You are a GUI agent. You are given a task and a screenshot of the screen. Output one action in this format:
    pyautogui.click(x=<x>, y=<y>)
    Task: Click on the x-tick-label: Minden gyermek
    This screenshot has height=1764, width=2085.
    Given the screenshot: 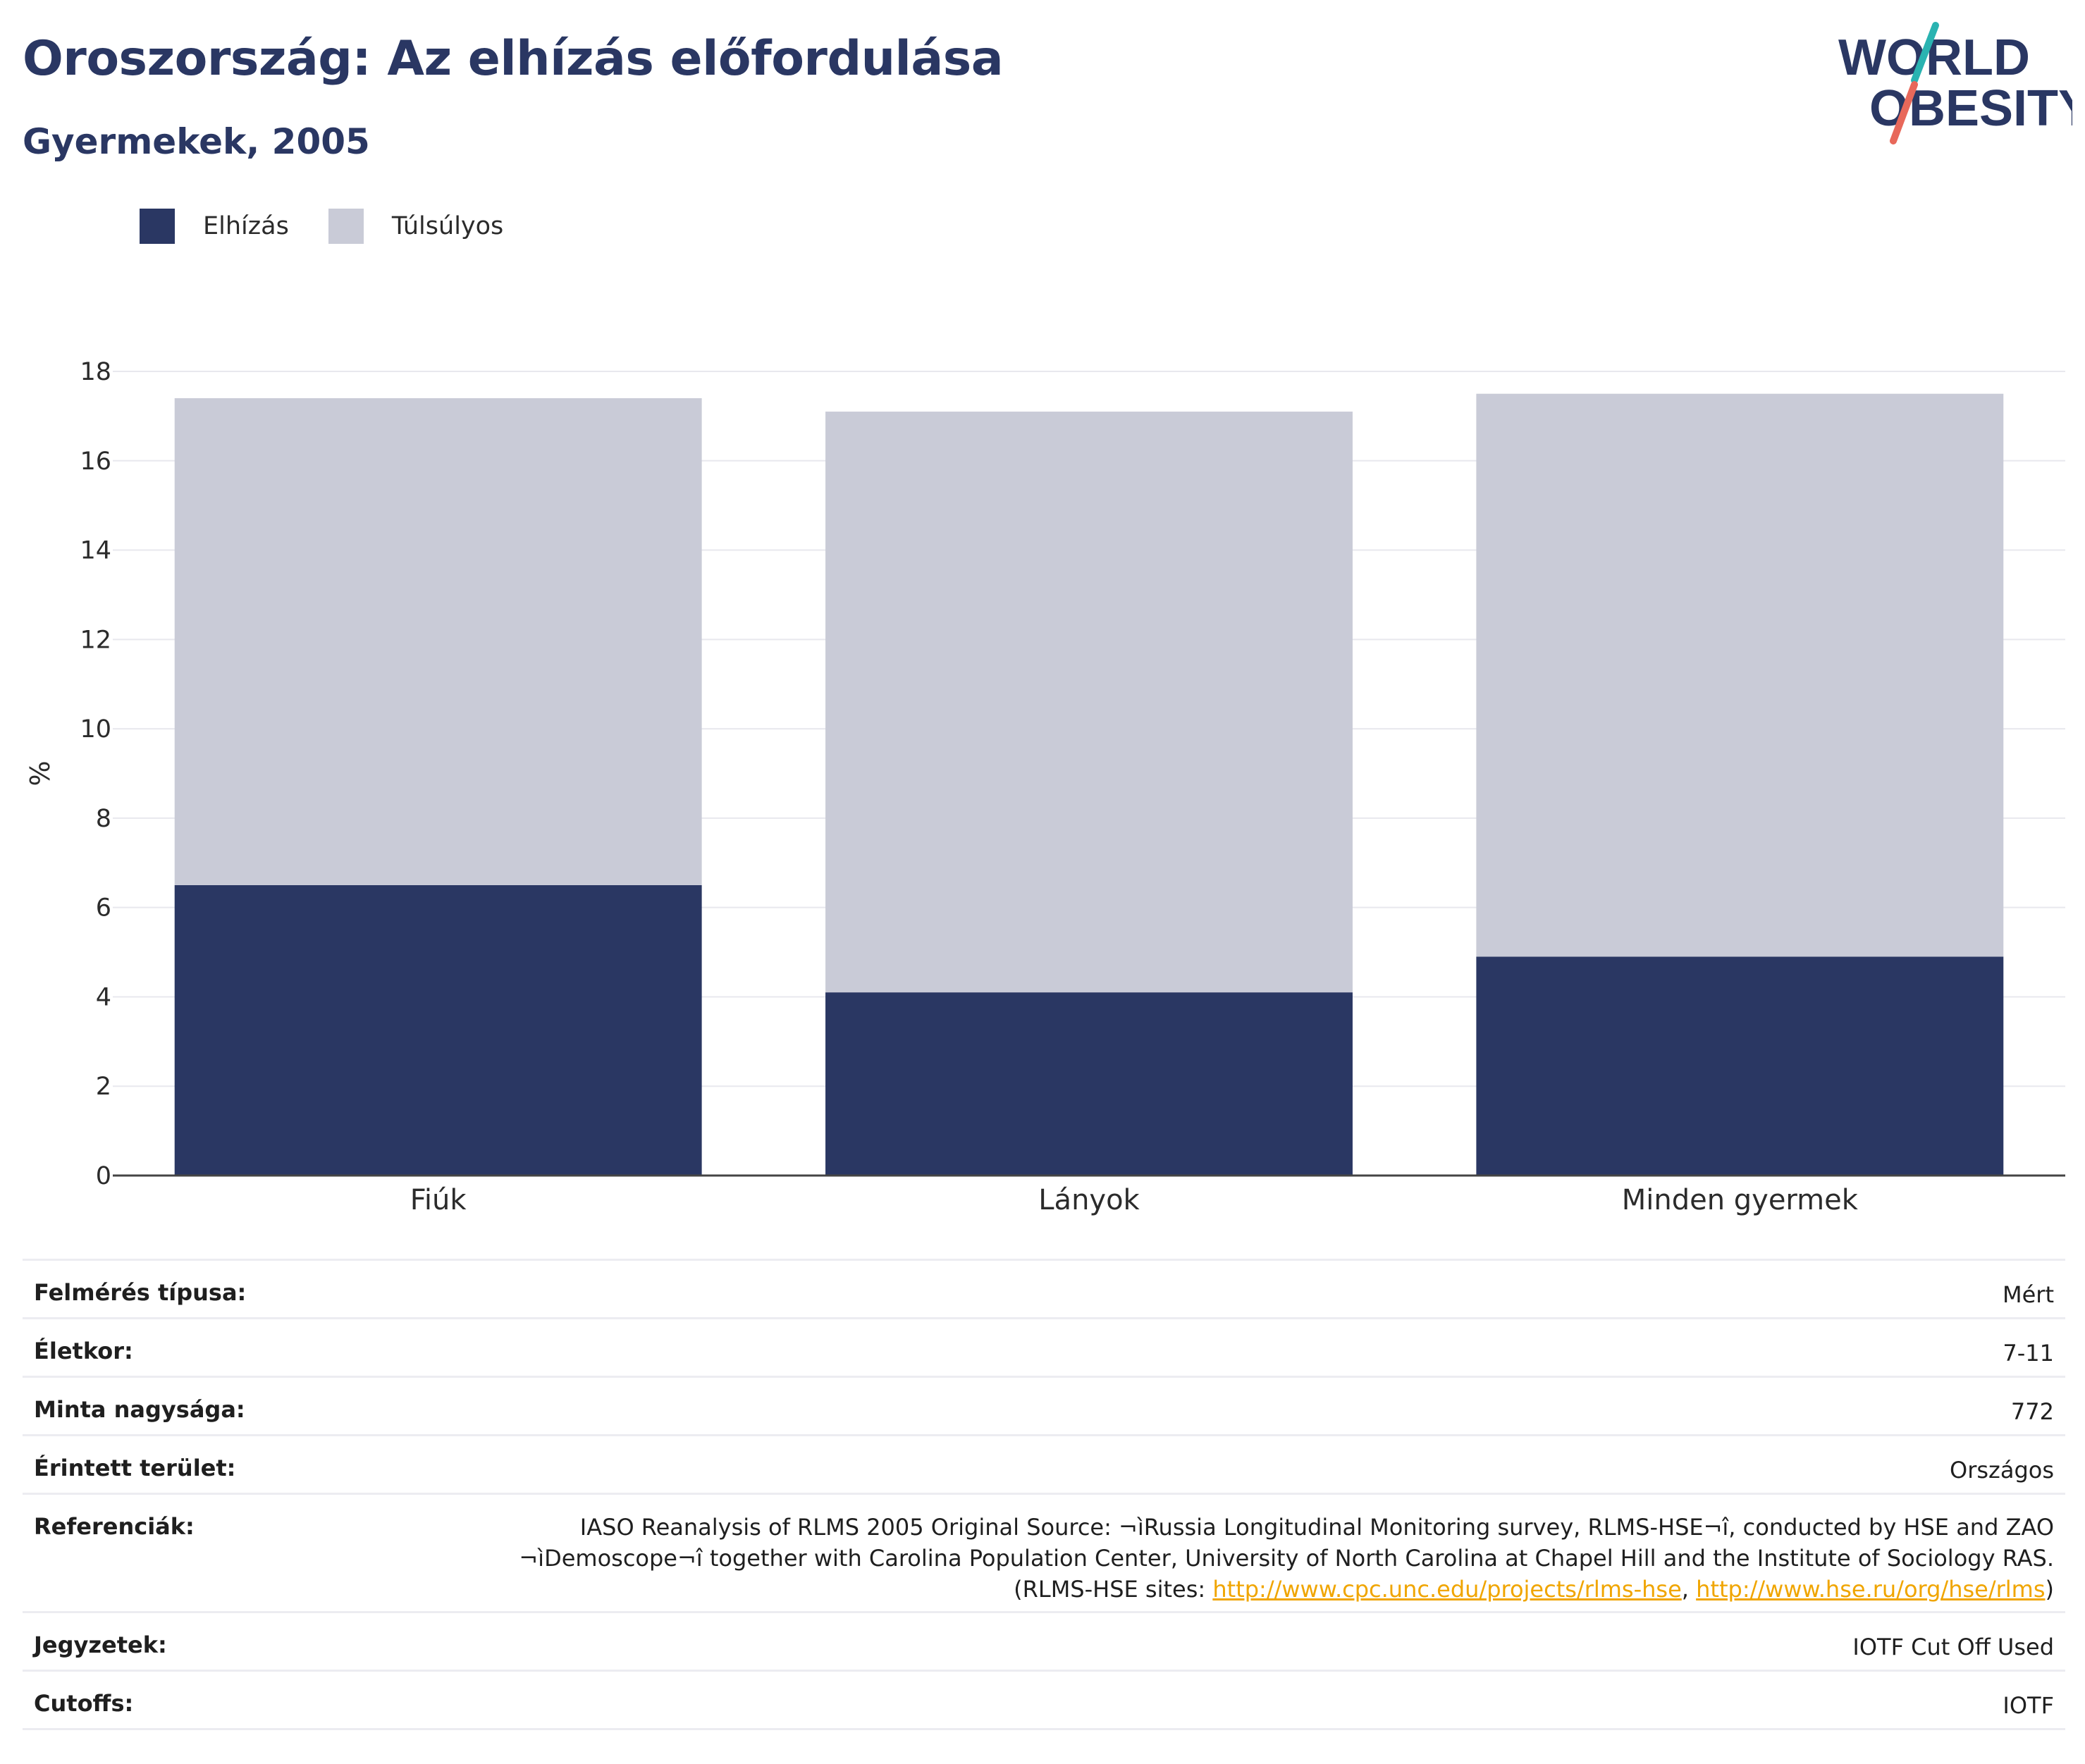 What is the action you would take?
    pyautogui.click(x=1740, y=1200)
    